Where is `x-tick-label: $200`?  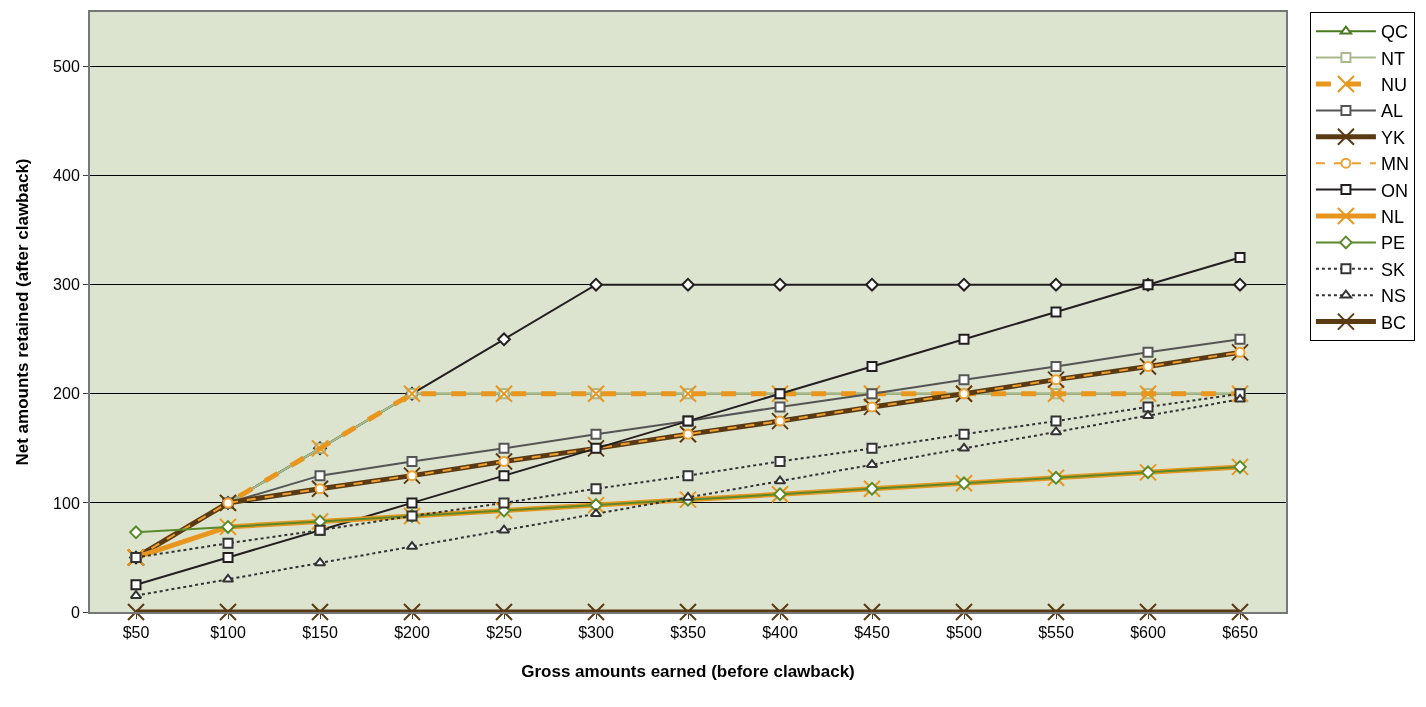 x-tick-label: $200 is located at coordinates (412, 633).